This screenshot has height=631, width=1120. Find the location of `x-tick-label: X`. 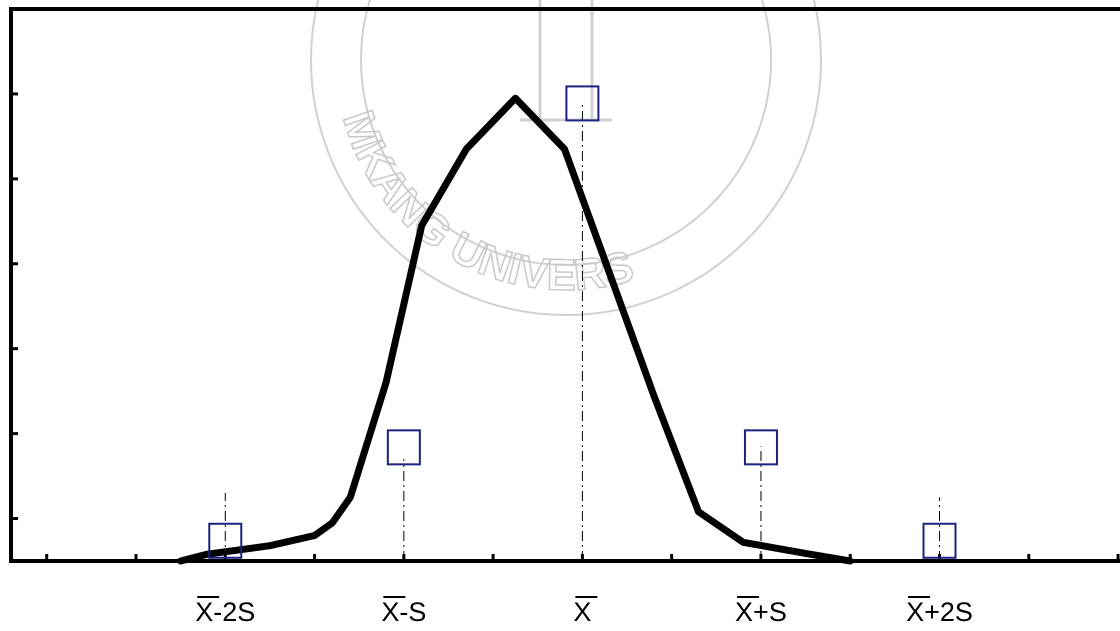

x-tick-label: X is located at coordinates (582, 612).